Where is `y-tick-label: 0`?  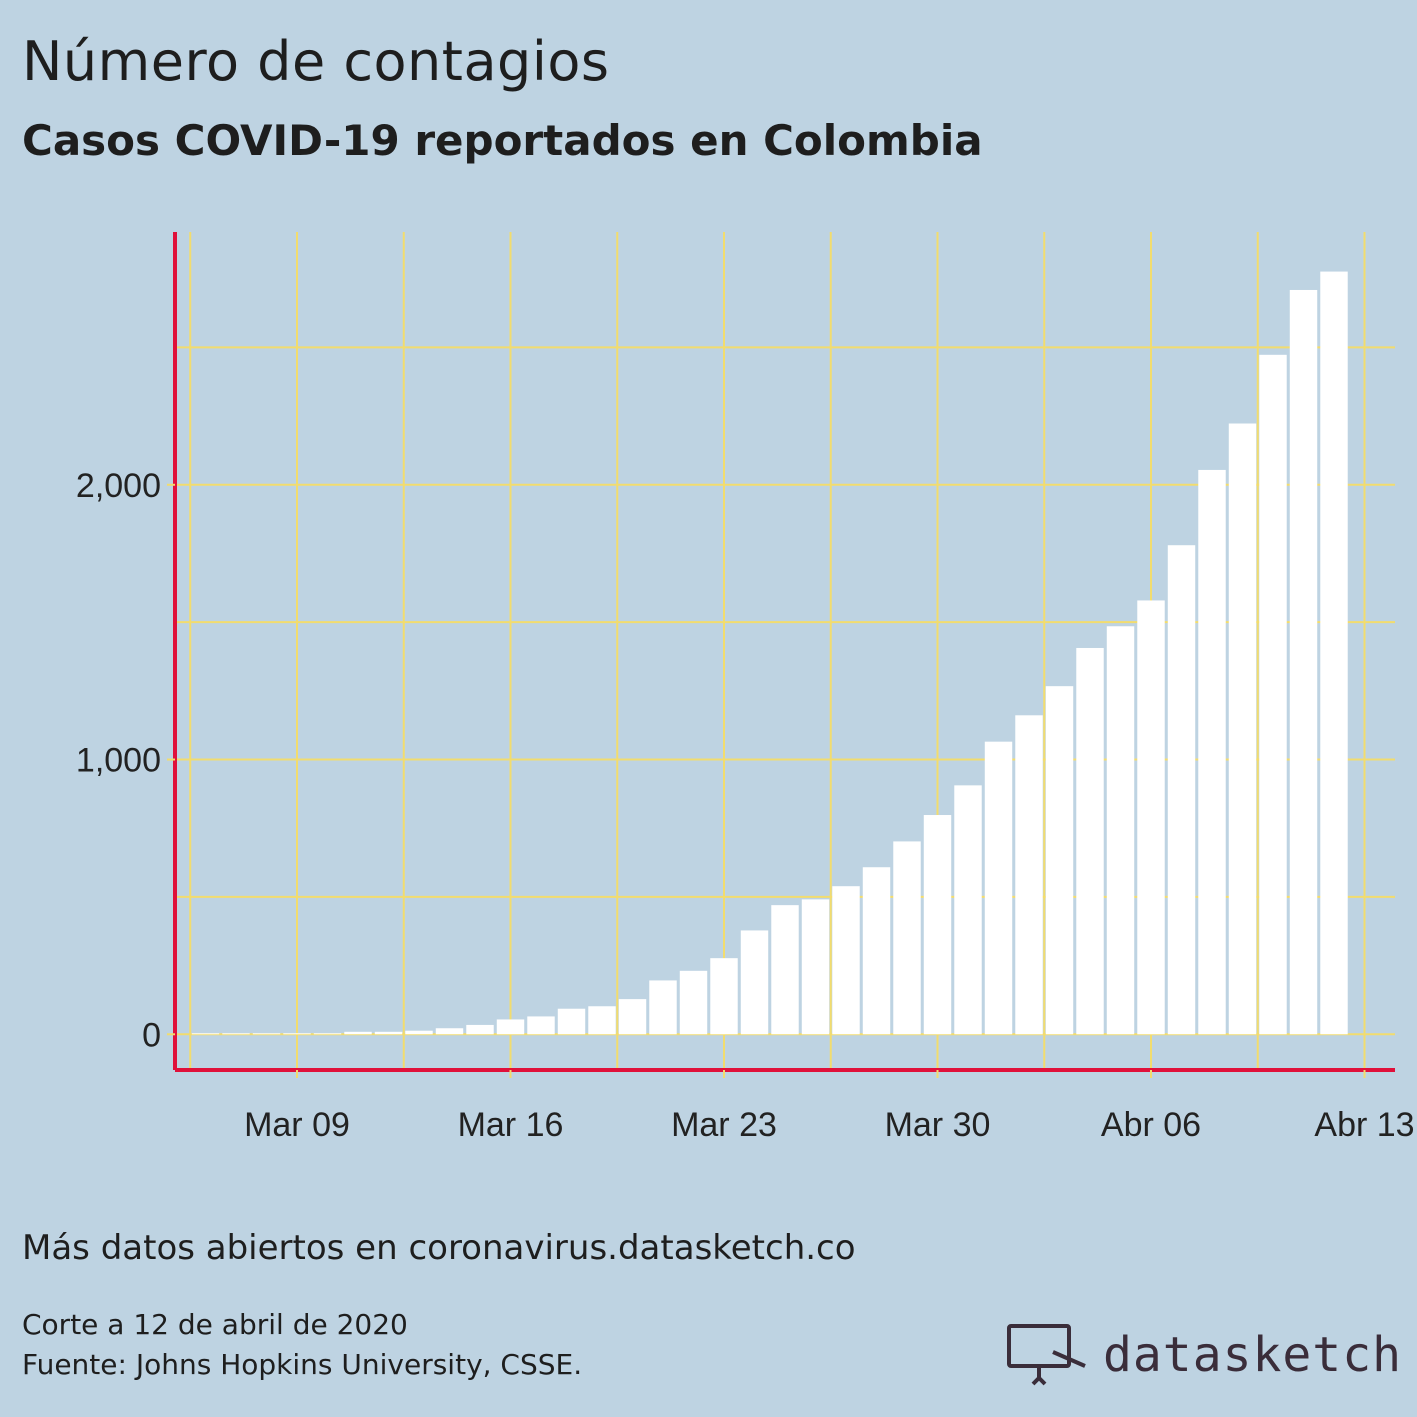
y-tick-label: 0 is located at coordinates (151, 1035).